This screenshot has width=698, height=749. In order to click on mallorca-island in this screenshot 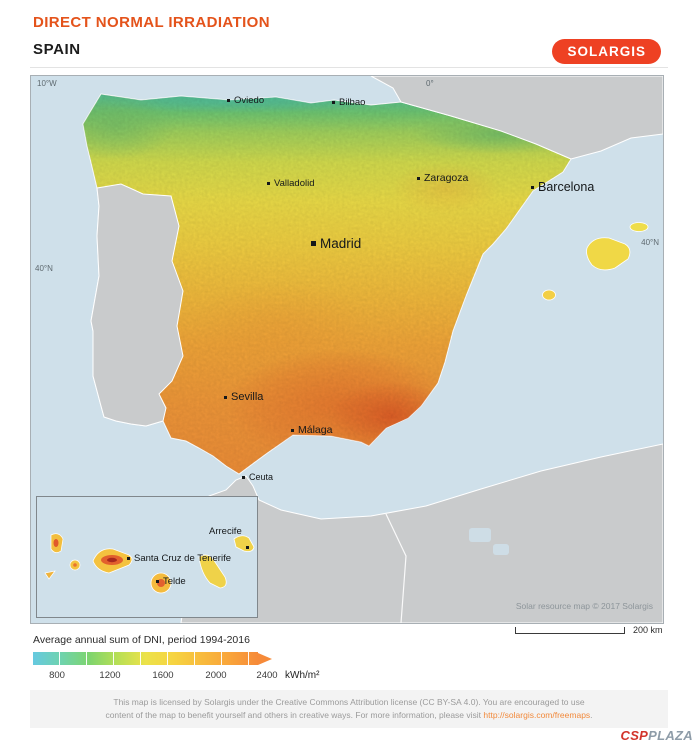, I will do `click(608, 254)`.